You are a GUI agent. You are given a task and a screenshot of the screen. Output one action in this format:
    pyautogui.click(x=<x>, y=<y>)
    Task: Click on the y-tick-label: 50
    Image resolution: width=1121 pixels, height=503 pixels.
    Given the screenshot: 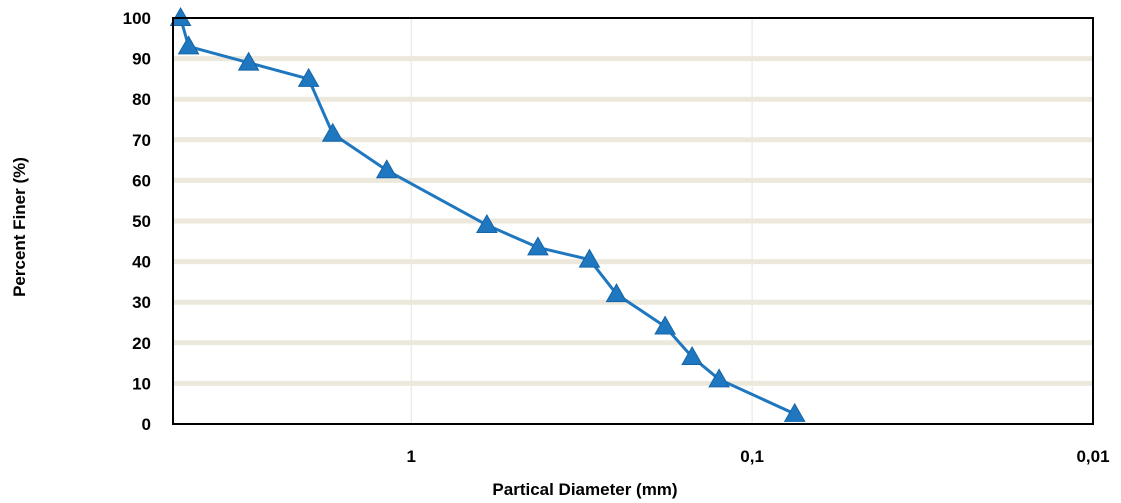 What is the action you would take?
    pyautogui.click(x=141, y=221)
    